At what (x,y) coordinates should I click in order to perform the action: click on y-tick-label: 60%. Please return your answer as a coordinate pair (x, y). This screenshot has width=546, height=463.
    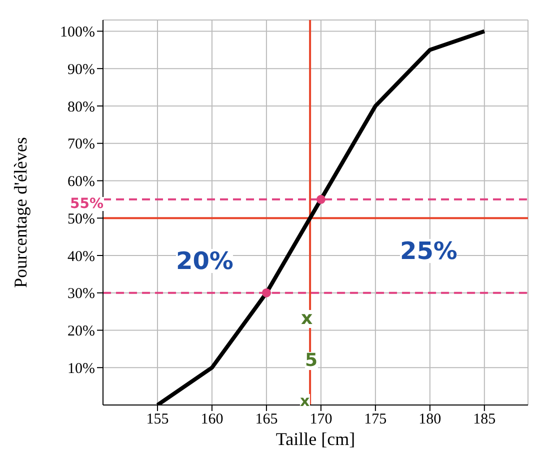
    Looking at the image, I should click on (81, 182).